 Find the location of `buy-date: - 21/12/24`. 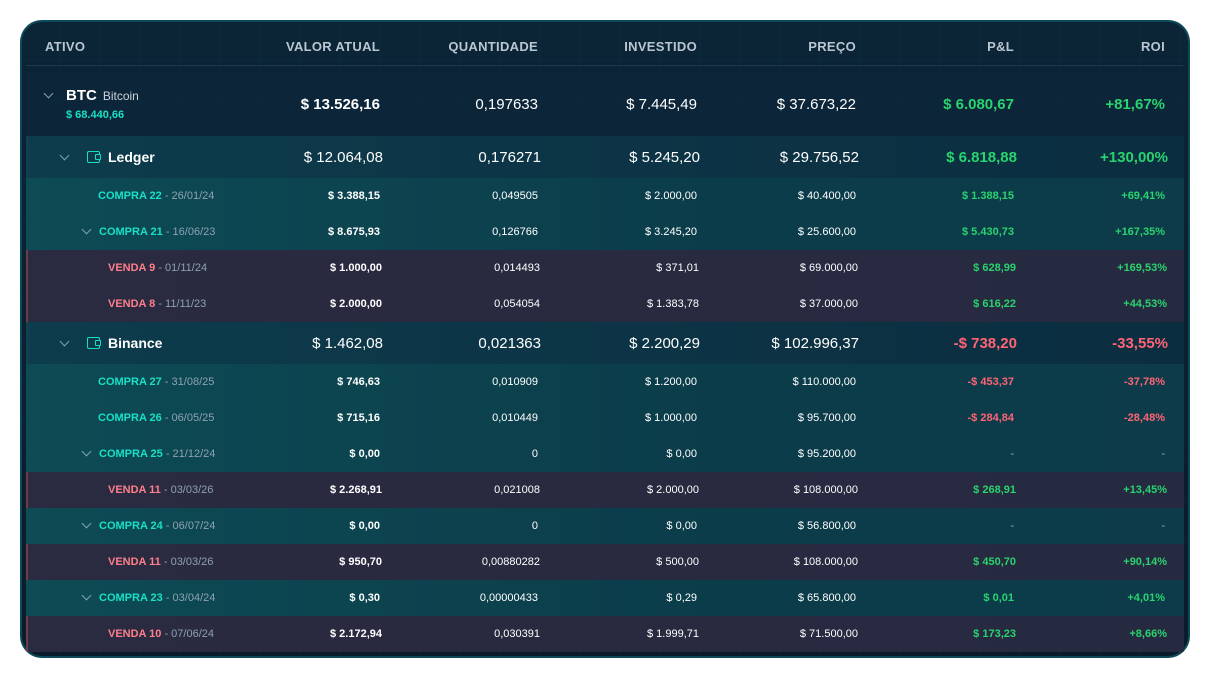

buy-date: - 21/12/24 is located at coordinates (189, 454).